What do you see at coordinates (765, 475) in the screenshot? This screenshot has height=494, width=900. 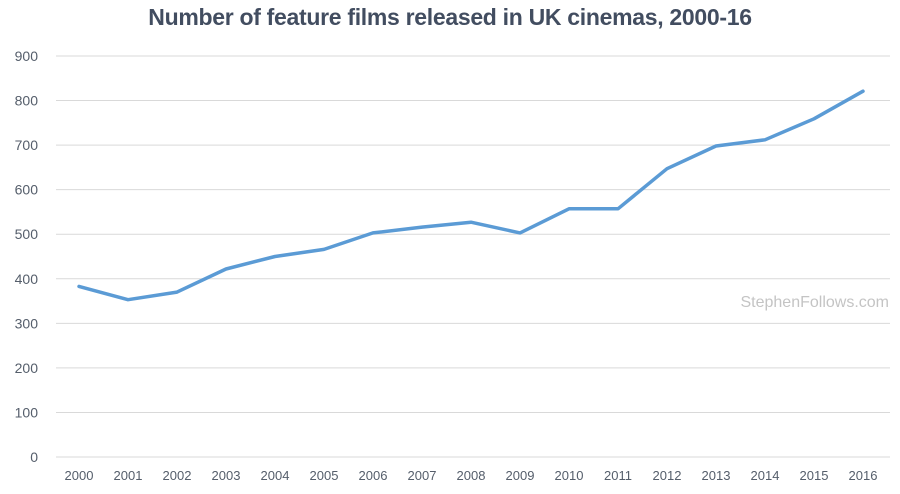 I see `x-tick-label: 2014` at bounding box center [765, 475].